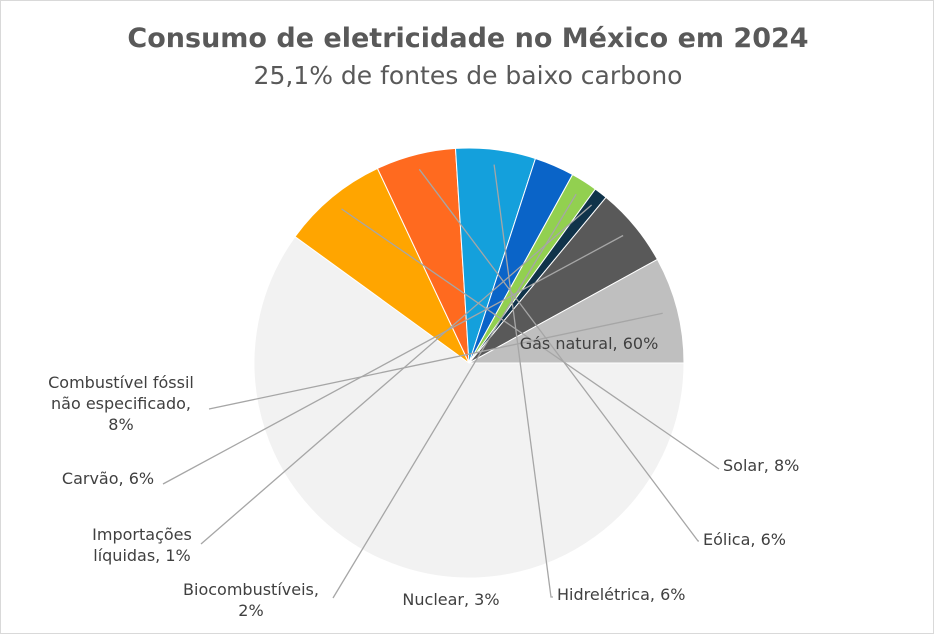 Image resolution: width=934 pixels, height=635 pixels. I want to click on slice-label-importacoes-liquidas: Importações líquidas, 1%, so click(142, 545).